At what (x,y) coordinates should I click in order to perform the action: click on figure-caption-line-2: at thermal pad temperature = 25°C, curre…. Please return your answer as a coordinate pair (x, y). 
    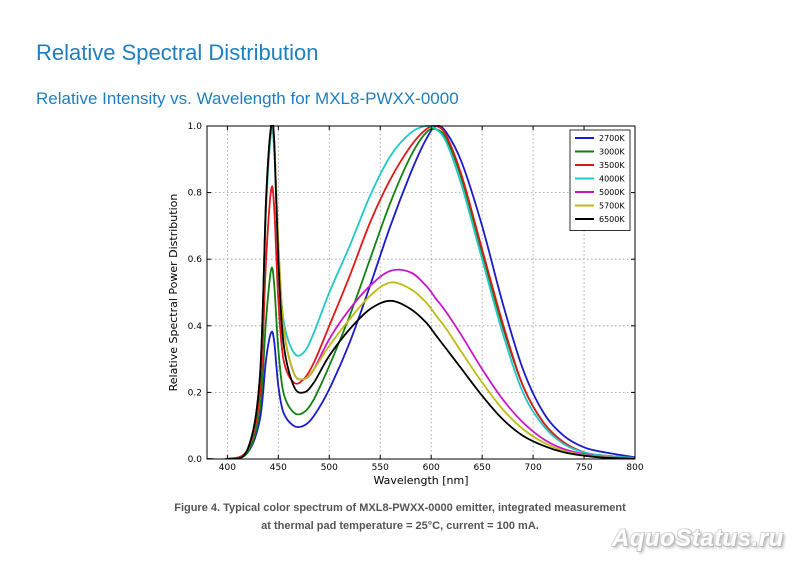
    Looking at the image, I should click on (400, 526).